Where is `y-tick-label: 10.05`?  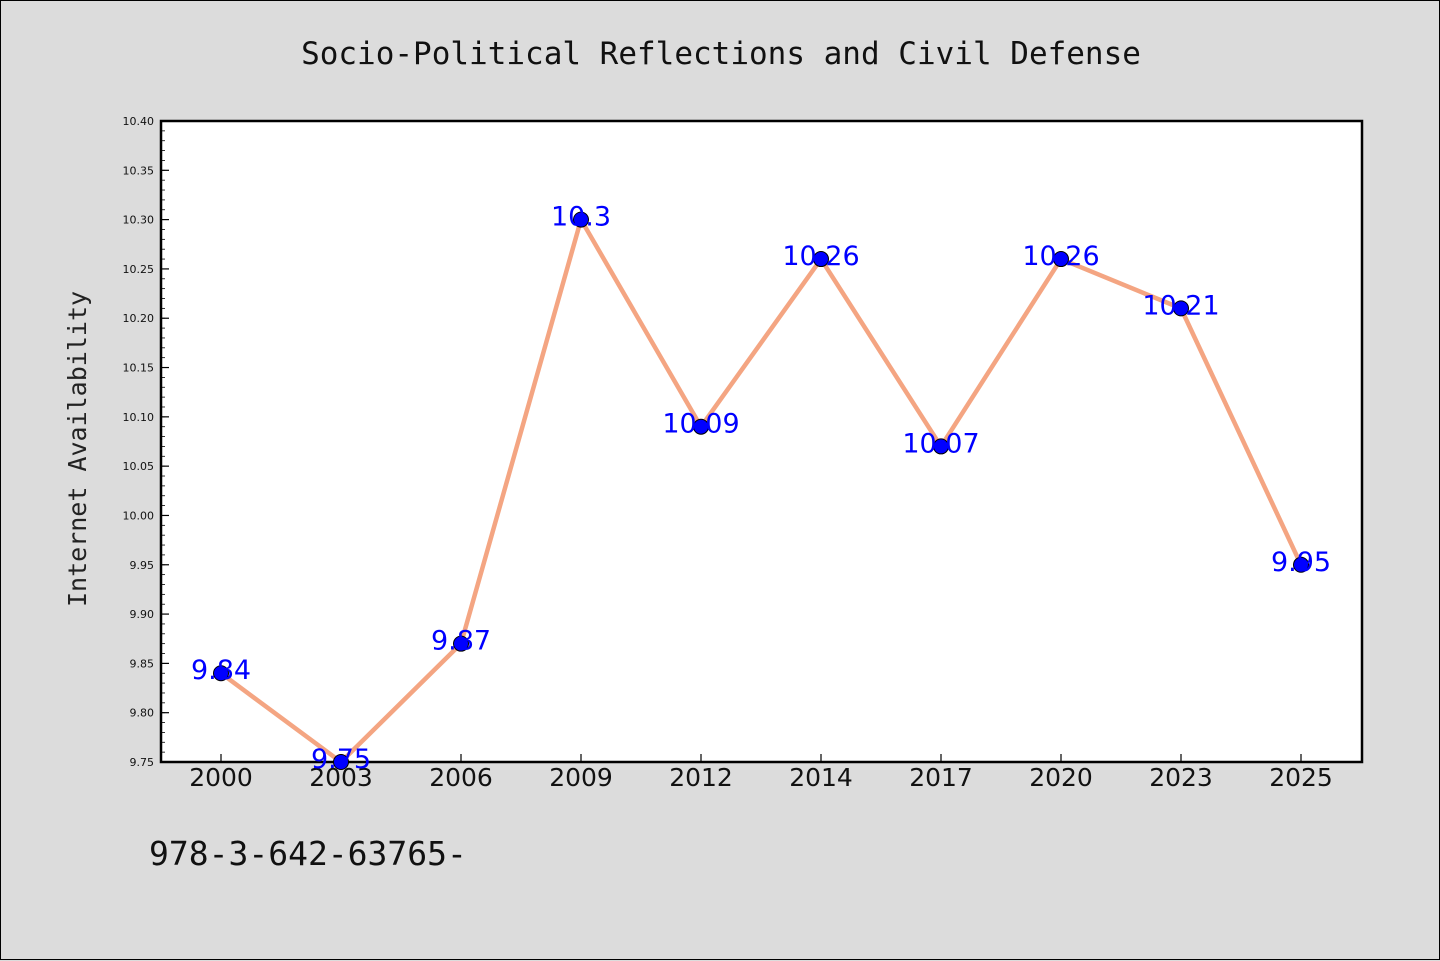
y-tick-label: 10.05 is located at coordinates (139, 466).